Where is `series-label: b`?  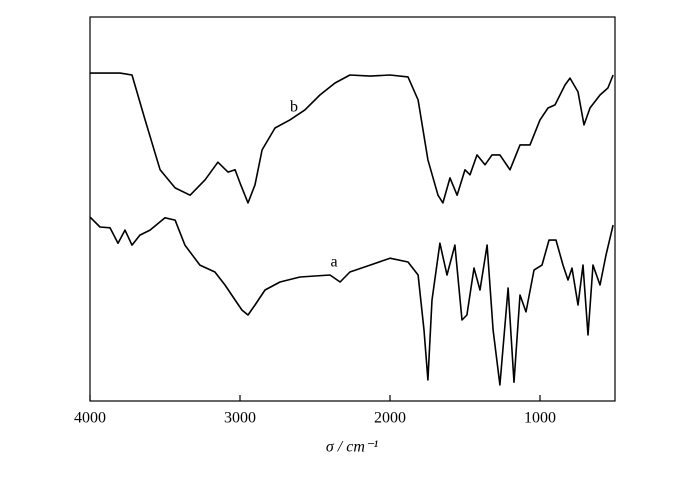 series-label: b is located at coordinates (294, 107).